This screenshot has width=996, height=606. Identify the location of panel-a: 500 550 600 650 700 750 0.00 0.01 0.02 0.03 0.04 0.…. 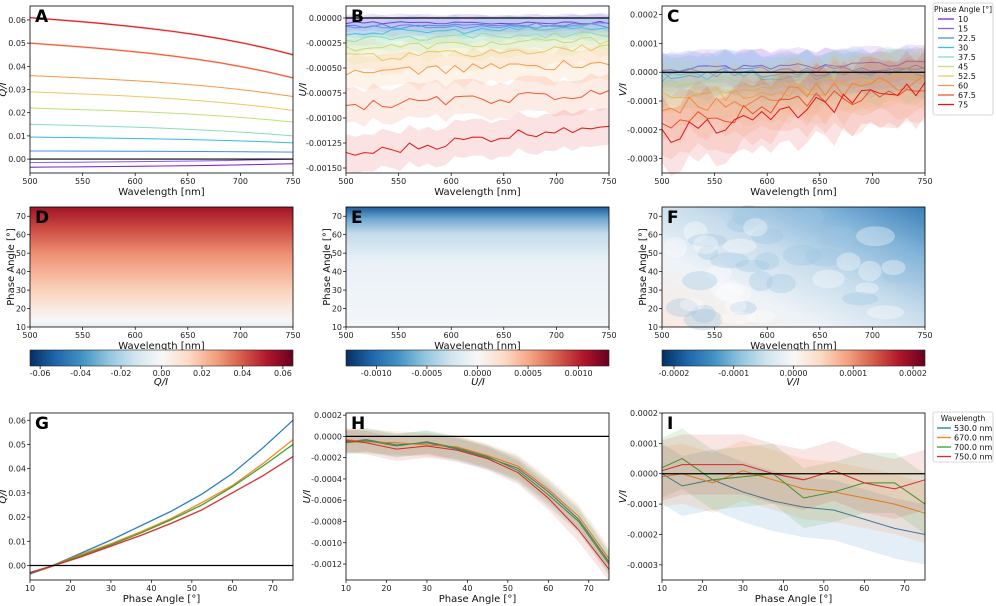
(150, 101).